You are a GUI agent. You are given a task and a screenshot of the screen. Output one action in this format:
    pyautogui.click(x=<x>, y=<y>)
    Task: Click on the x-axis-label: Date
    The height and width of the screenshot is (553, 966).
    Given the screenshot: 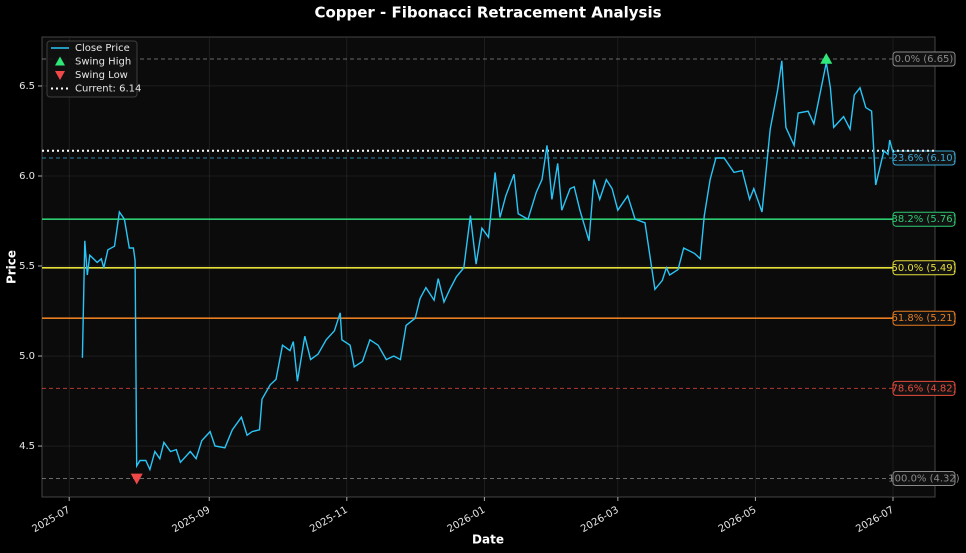 What is the action you would take?
    pyautogui.click(x=488, y=540)
    